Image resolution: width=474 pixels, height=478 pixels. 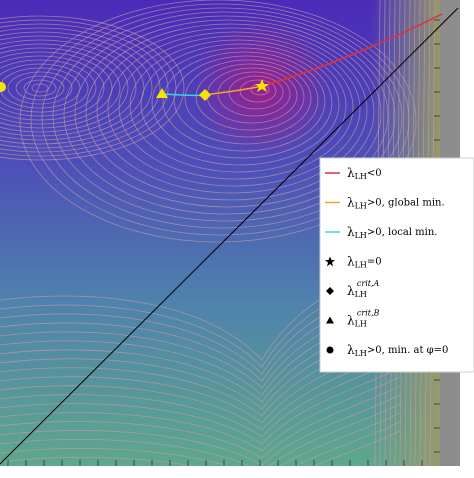 I want to click on label-tail: >0, local min., so click(x=402, y=232).